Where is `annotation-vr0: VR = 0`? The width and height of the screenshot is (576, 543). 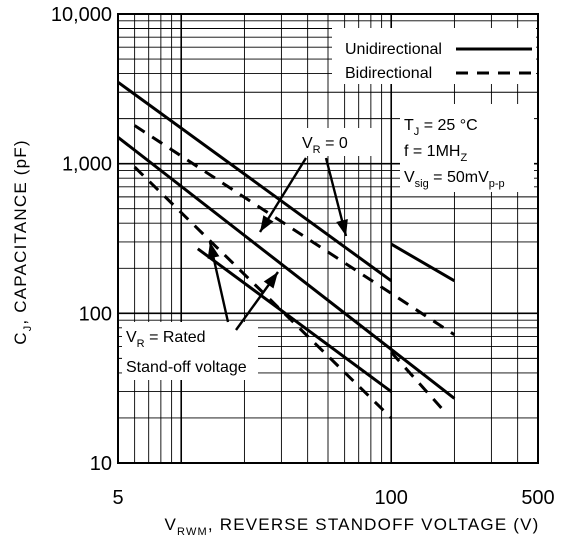 annotation-vr0: VR = 0 is located at coordinates (325, 145).